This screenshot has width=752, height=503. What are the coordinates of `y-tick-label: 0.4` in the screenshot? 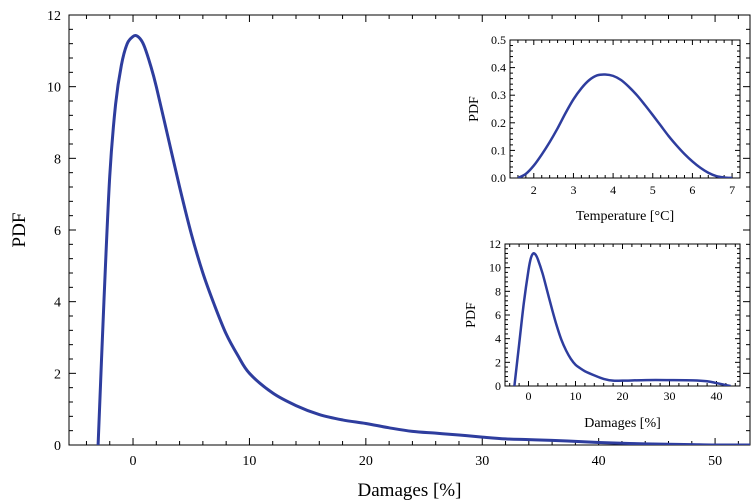 It's located at (498, 68).